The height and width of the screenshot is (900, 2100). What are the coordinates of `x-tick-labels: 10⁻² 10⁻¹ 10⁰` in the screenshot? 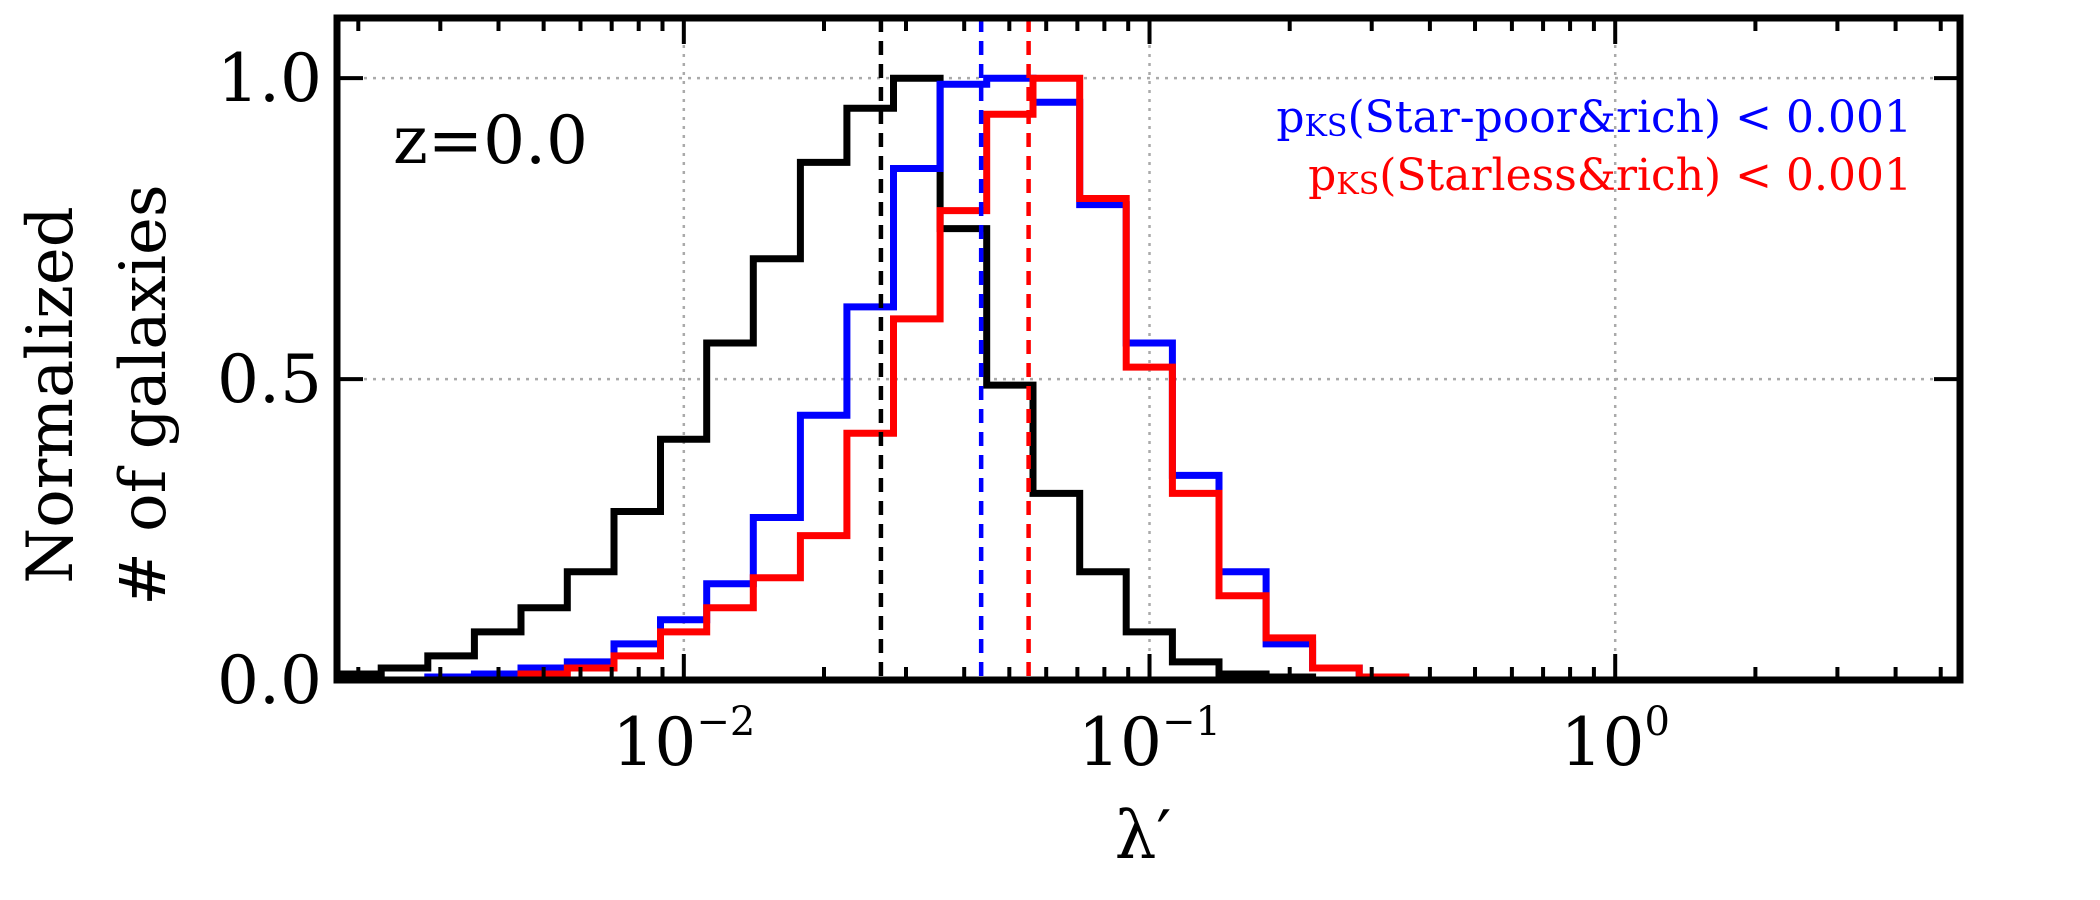 It's located at (1141, 740).